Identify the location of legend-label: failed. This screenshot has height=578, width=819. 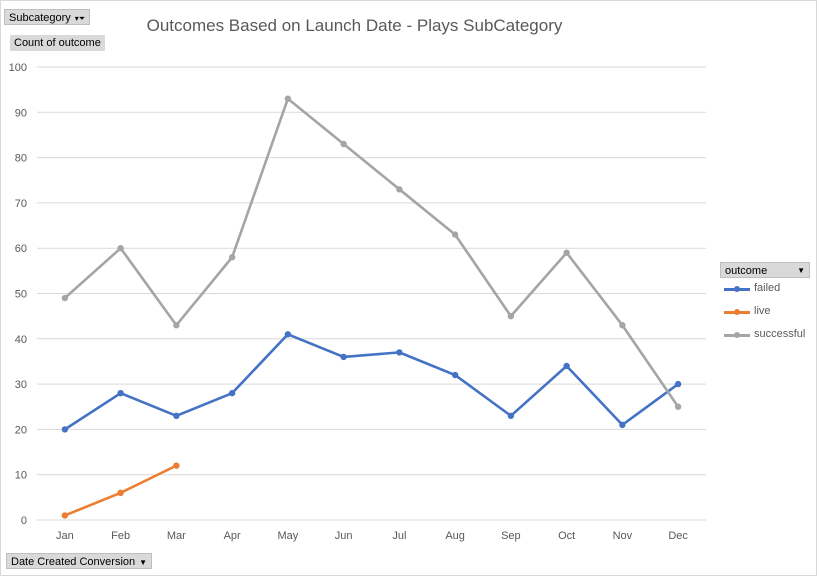
(767, 288).